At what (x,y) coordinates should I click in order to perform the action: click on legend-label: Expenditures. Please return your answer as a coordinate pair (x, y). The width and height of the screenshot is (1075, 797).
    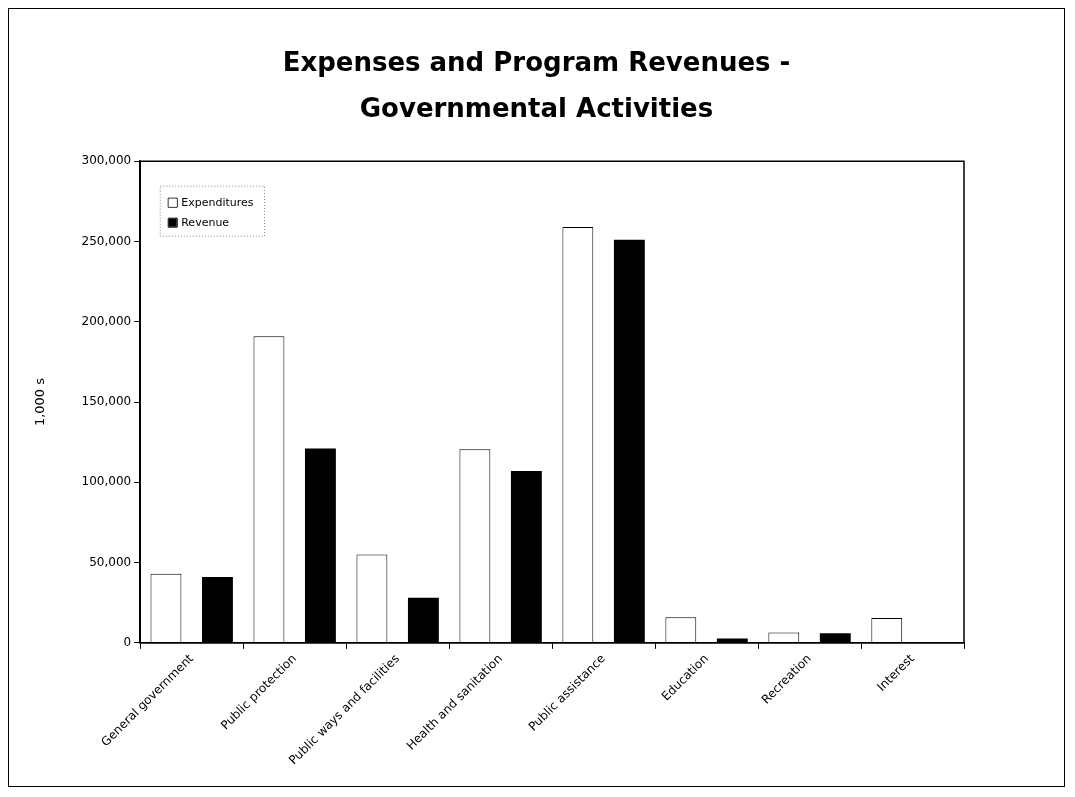
    Looking at the image, I should click on (217, 203).